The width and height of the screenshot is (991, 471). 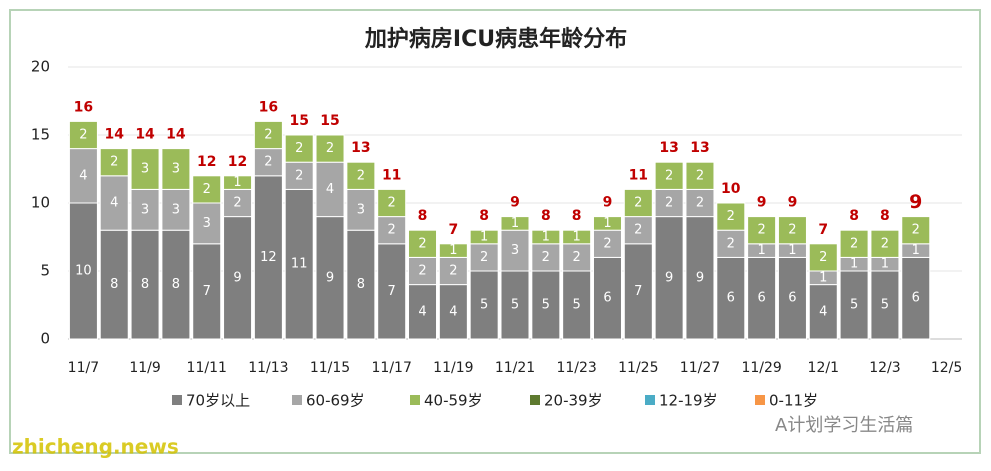 What do you see at coordinates (688, 401) in the screenshot?
I see `legend-label: 12-19岁` at bounding box center [688, 401].